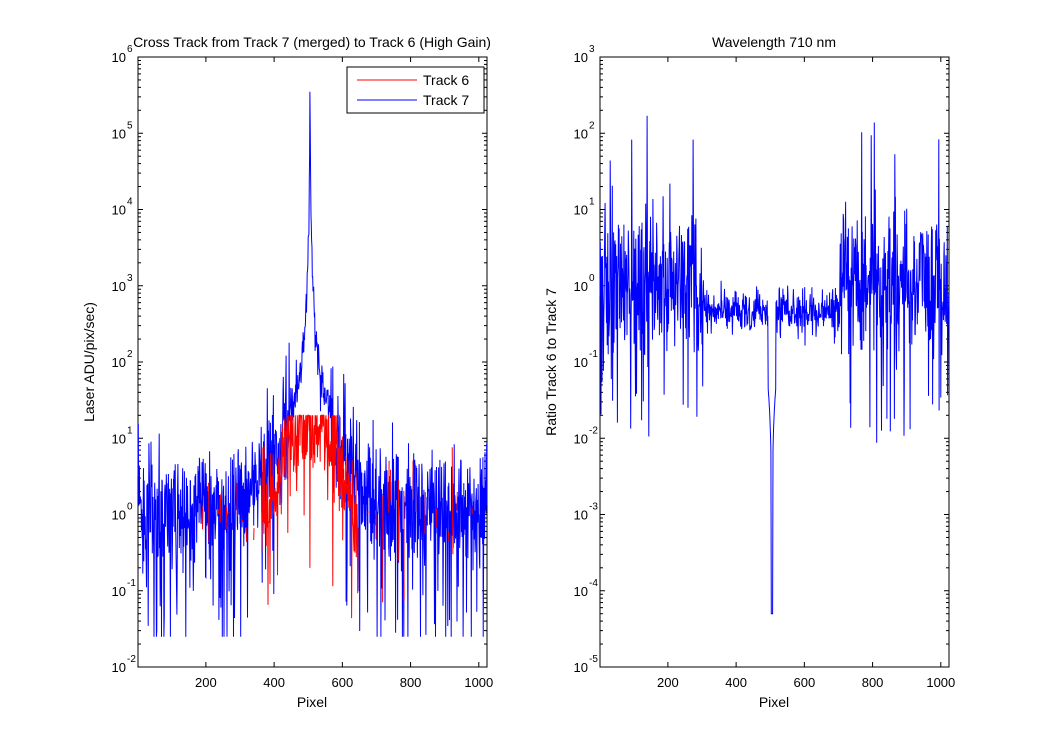 Image resolution: width=1050 pixels, height=755 pixels. What do you see at coordinates (446, 80) in the screenshot?
I see `legend-label: Track 6` at bounding box center [446, 80].